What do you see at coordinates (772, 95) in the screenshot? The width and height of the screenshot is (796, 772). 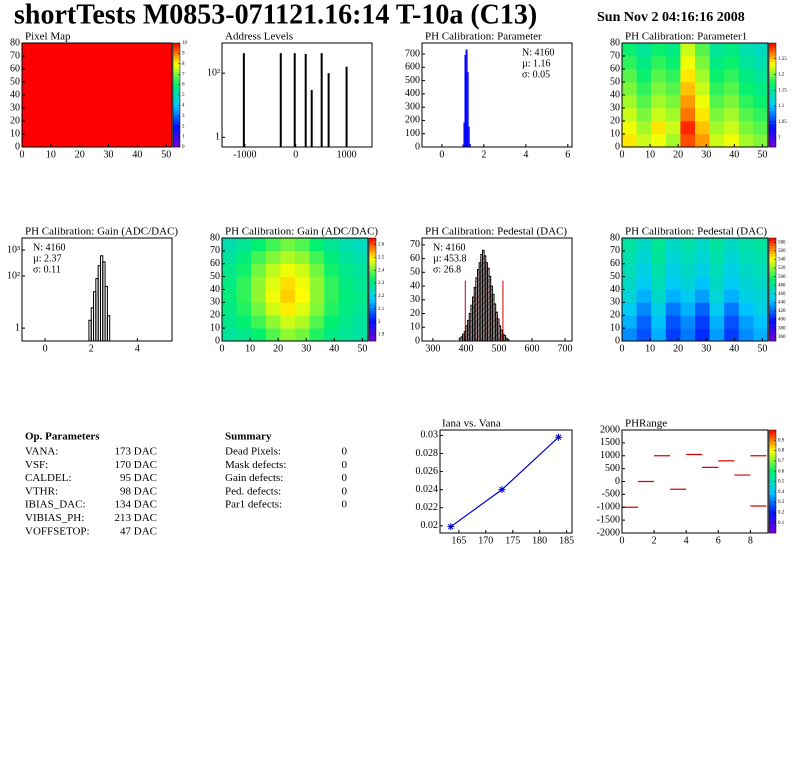 I see `color-bar-frame` at bounding box center [772, 95].